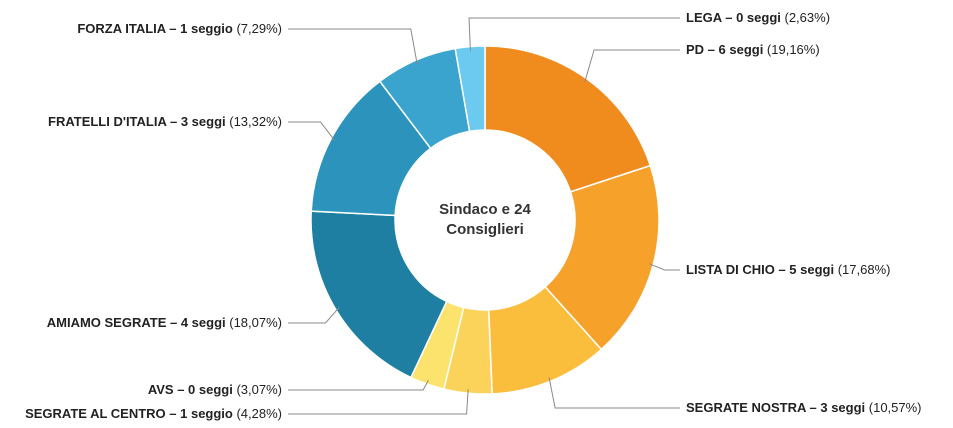 The image size is (953, 428). Describe the element at coordinates (379, 294) in the screenshot. I see `slice-amiamo-segrate` at that location.